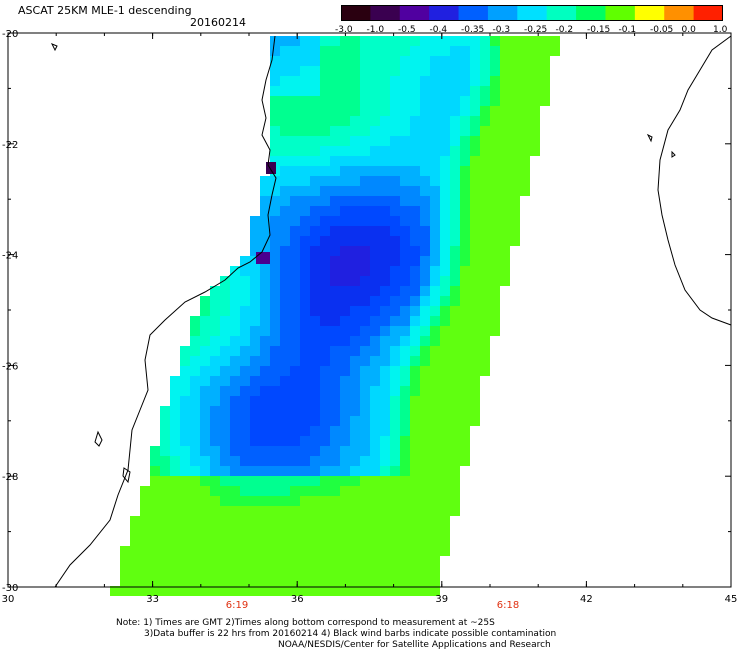 This screenshot has height=651, width=740. What do you see at coordinates (10, 34) in the screenshot?
I see `y-tick-label: -20` at bounding box center [10, 34].